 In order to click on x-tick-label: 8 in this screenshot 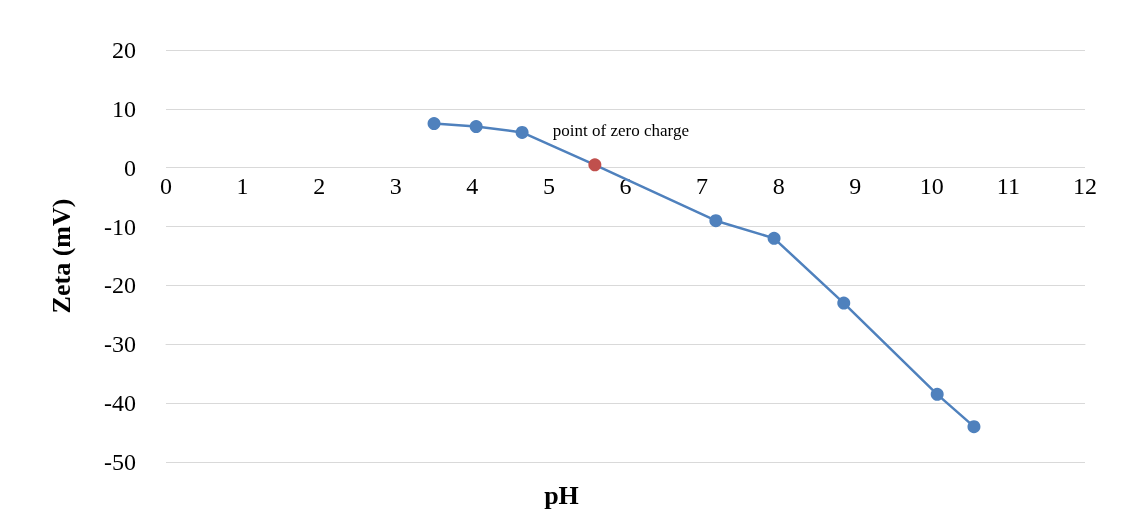, I will do `click(778, 185)`.